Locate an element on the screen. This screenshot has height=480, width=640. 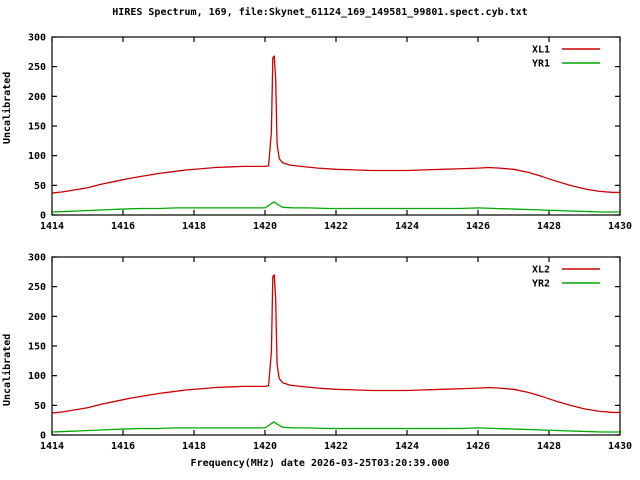
legend-label-yr2: YR2 is located at coordinates (541, 284).